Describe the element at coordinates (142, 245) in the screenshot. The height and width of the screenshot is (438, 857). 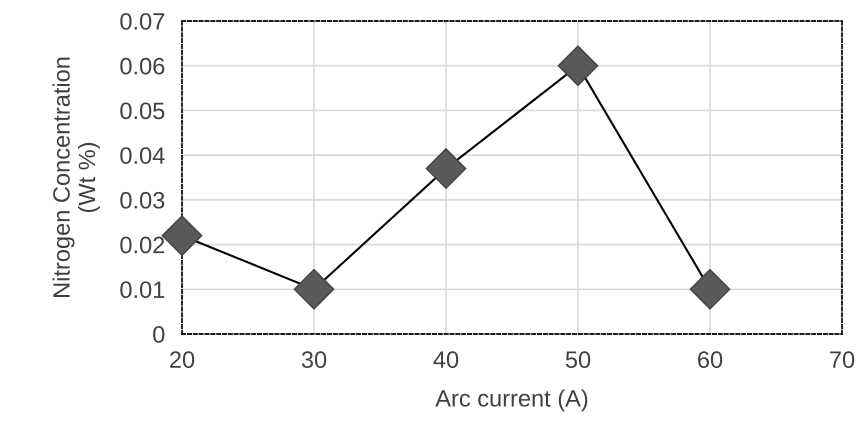
I see `y-tick-label: 0.02` at that location.